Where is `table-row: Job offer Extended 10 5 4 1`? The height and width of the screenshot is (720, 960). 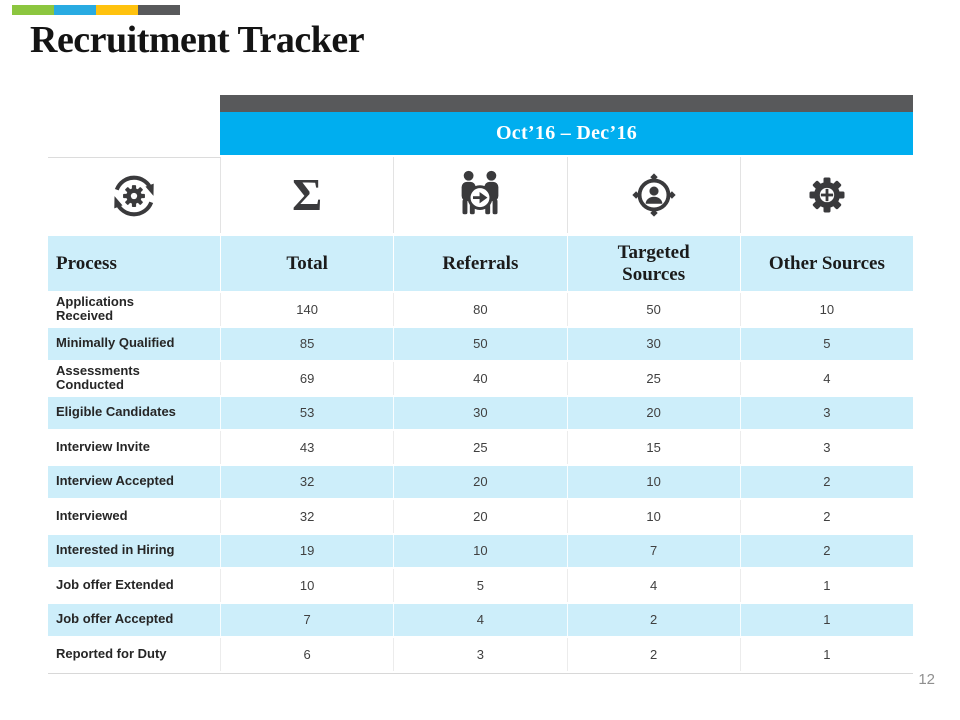
table-row: Job offer Extended 10 5 4 1 is located at coordinates (480, 585).